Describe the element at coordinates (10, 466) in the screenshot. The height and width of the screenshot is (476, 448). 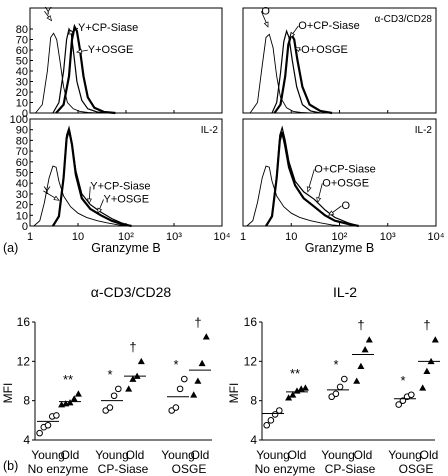
I see `panel-letter: (b)` at that location.